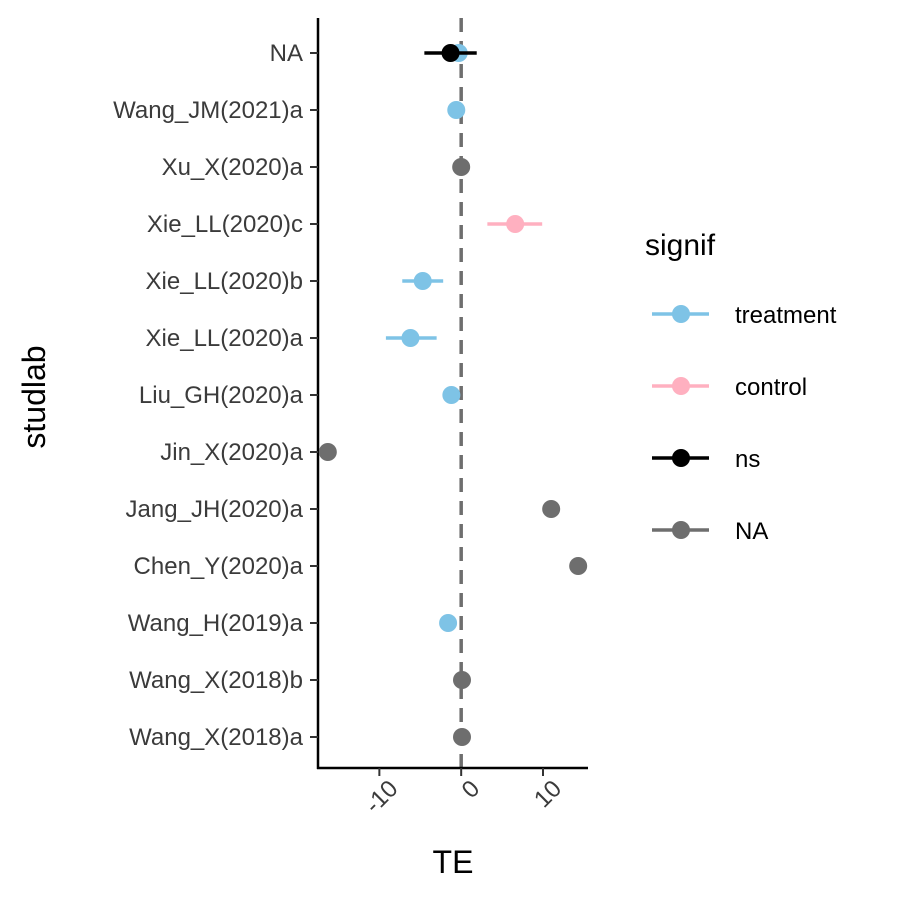 The width and height of the screenshot is (900, 900). Describe the element at coordinates (34, 396) in the screenshot. I see `y-axis-title: studlab` at that location.